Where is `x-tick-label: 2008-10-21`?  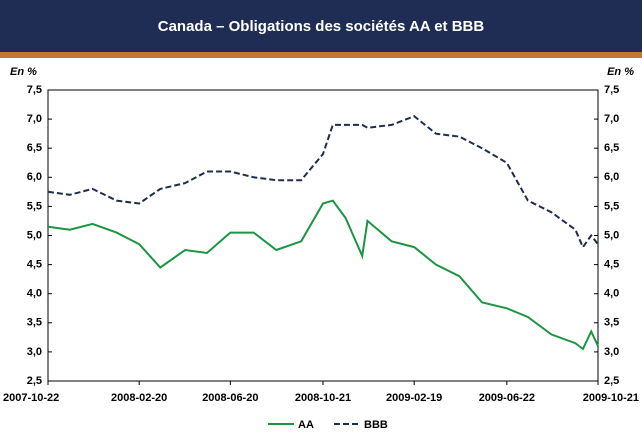 x-tick-label: 2008-10-21 is located at coordinates (323, 398).